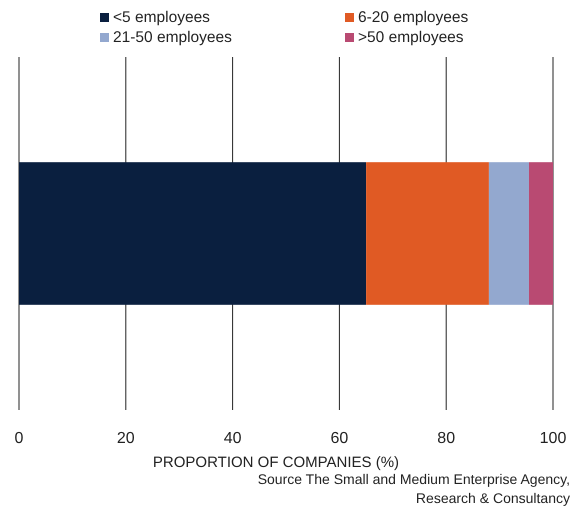  Describe the element at coordinates (172, 37) in the screenshot. I see `legend-label: 21-50 employees` at that location.